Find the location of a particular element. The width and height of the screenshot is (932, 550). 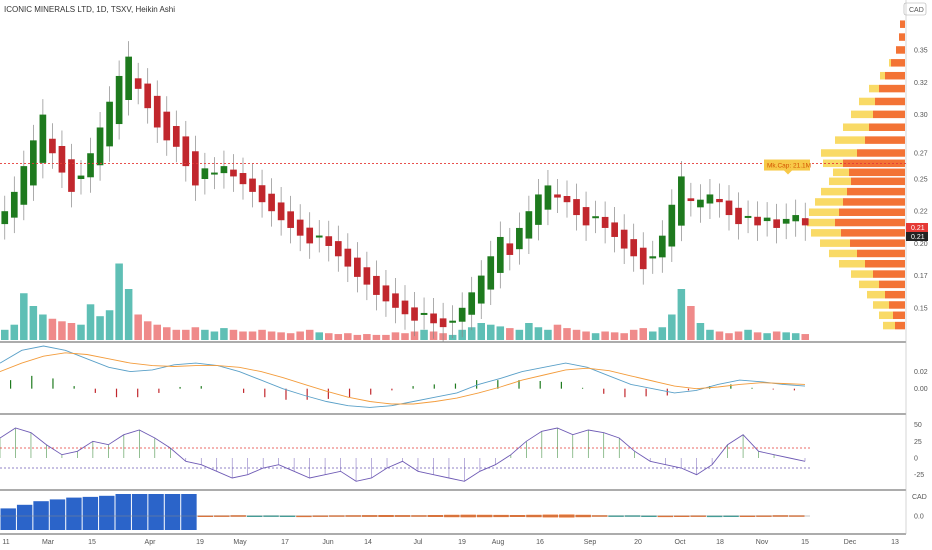

current-price-badge is located at coordinates (917, 227).